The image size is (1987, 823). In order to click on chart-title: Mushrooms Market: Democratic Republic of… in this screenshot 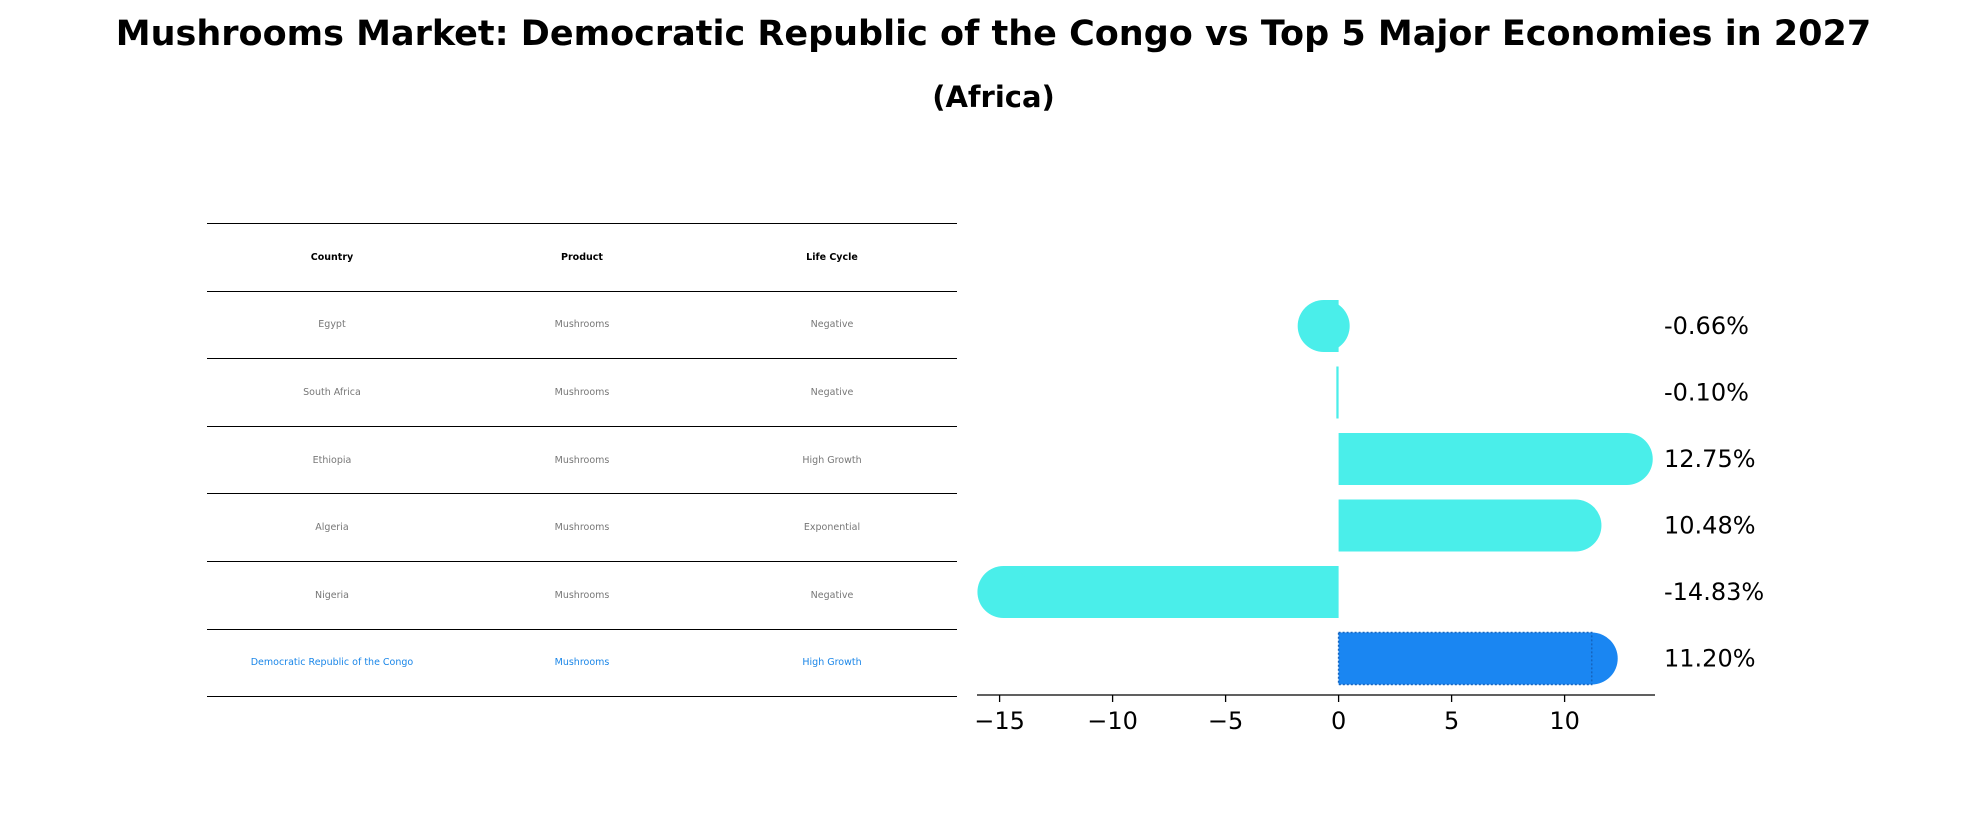, I will do `click(993, 34)`.